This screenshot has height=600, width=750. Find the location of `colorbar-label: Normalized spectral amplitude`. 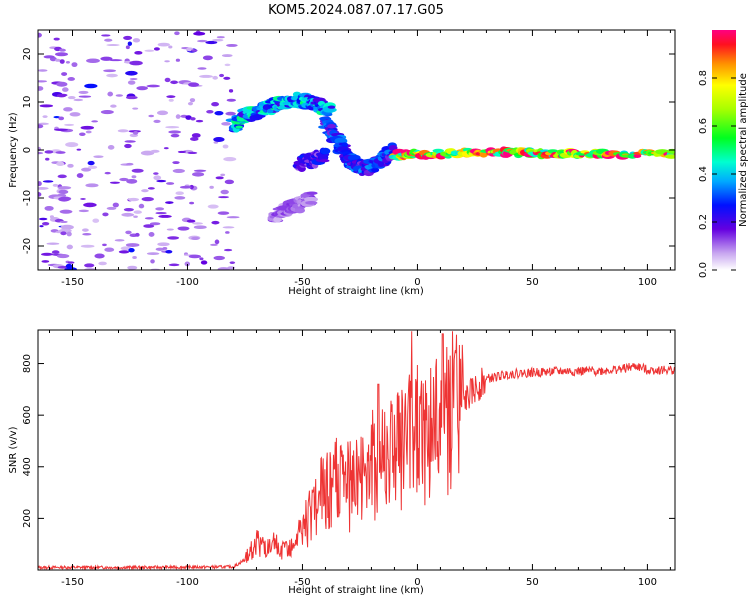

colorbar-label: Normalized spectral amplitude is located at coordinates (743, 150).